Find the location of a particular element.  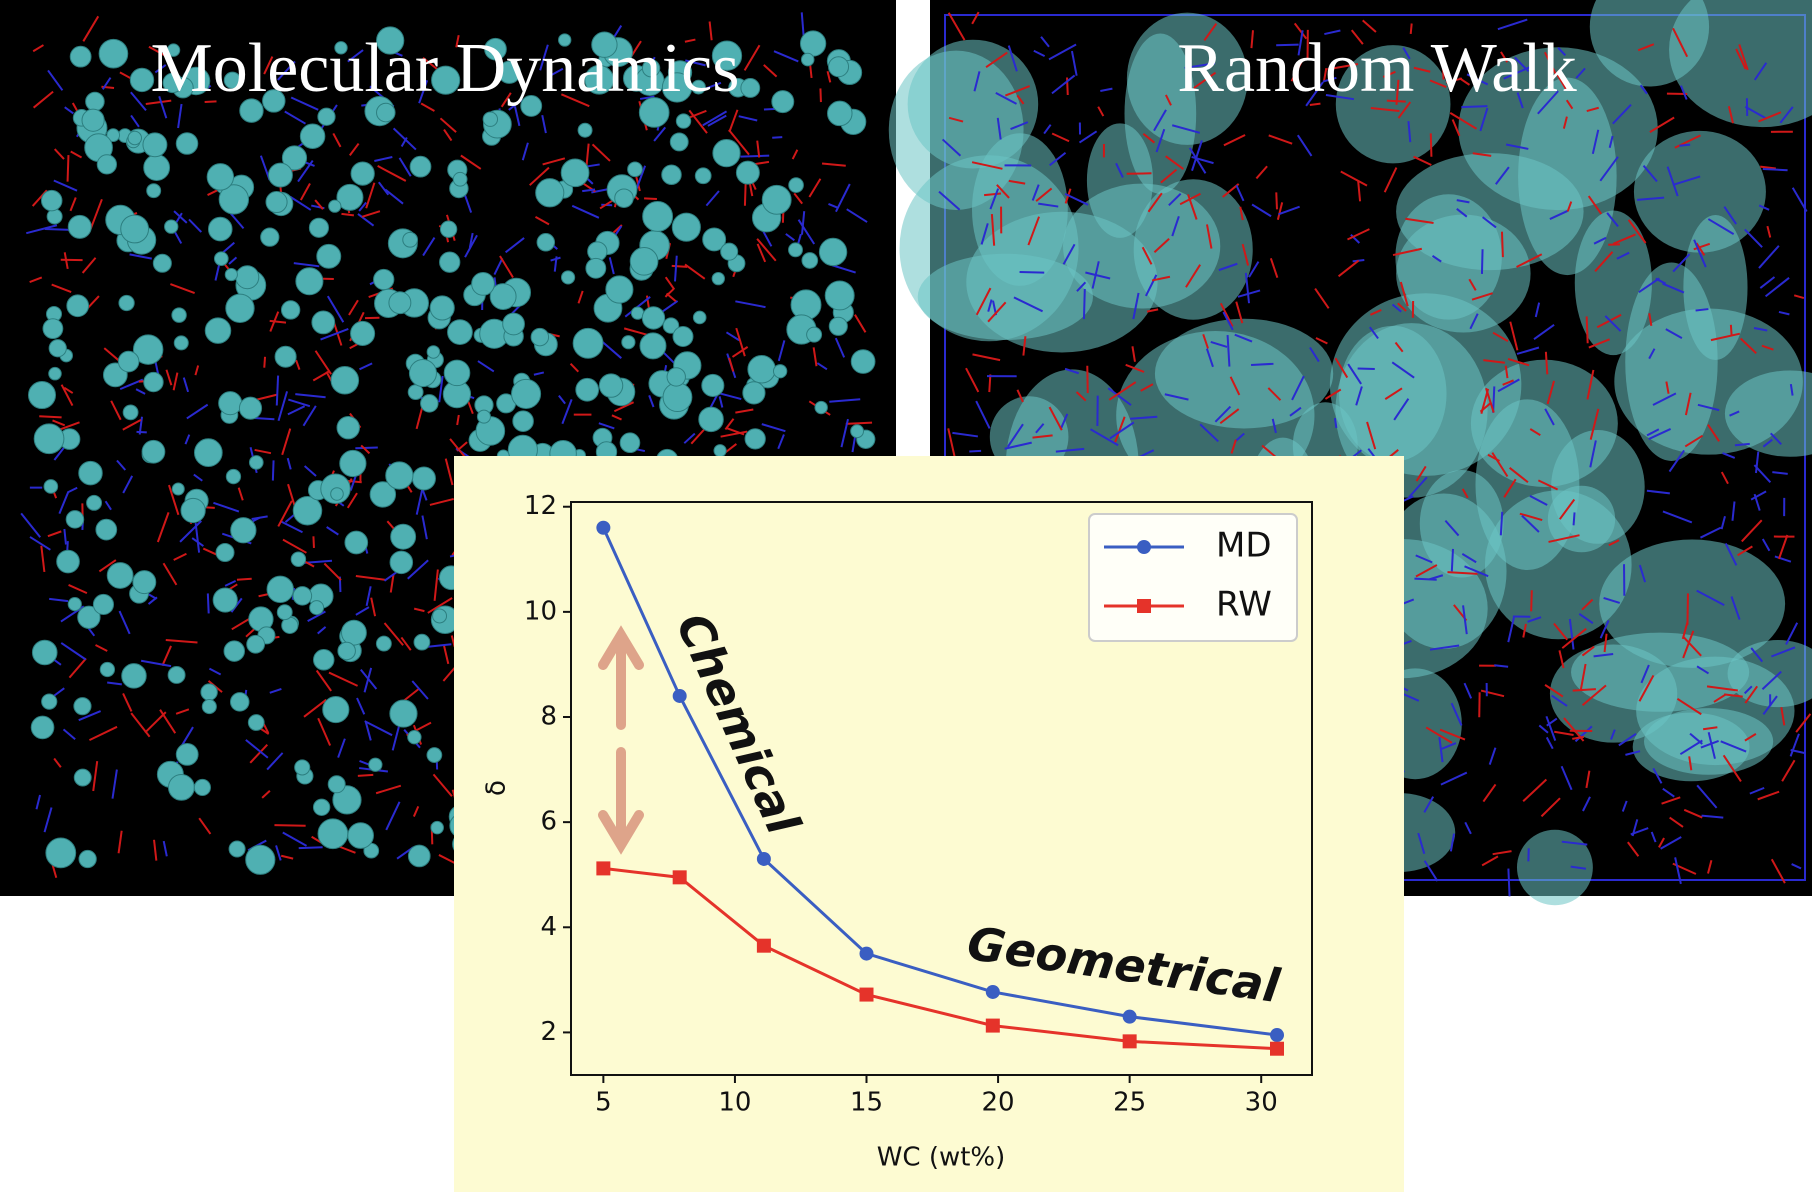

panel-title: Random Walk is located at coordinates (1376, 68).